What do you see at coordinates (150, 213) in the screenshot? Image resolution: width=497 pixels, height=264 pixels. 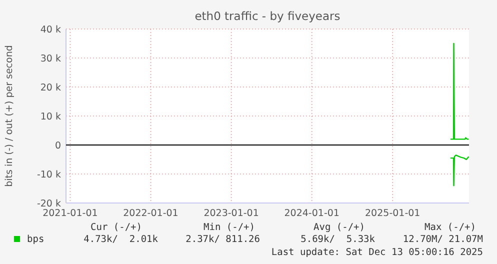 I see `x-tick-label: 2022-01-01` at bounding box center [150, 213].